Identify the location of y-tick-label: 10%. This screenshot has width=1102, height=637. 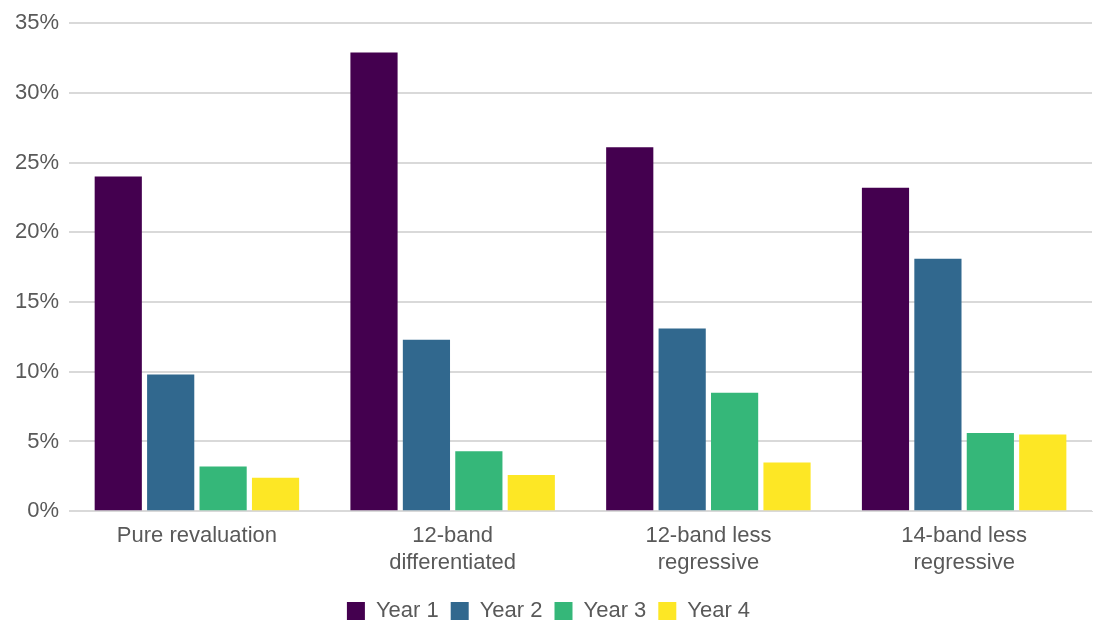
(37, 370).